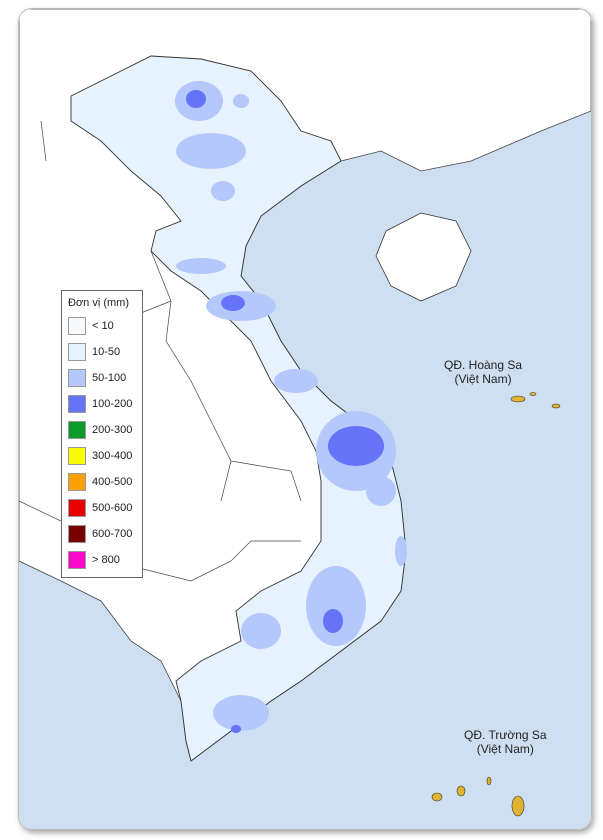 The image size is (603, 840). What do you see at coordinates (483, 379) in the screenshot?
I see `hoang-sa-country: (Việt Nam)` at bounding box center [483, 379].